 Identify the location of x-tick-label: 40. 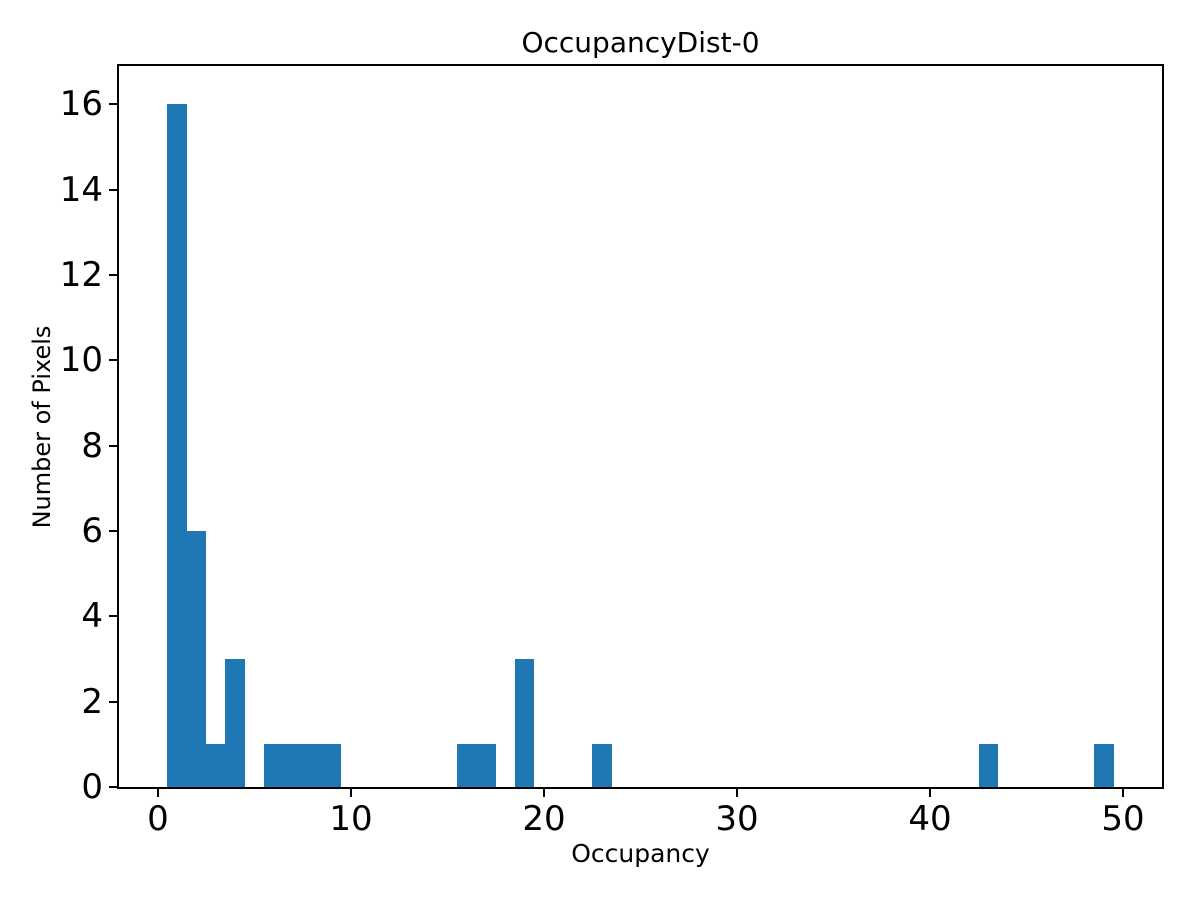
(930, 819).